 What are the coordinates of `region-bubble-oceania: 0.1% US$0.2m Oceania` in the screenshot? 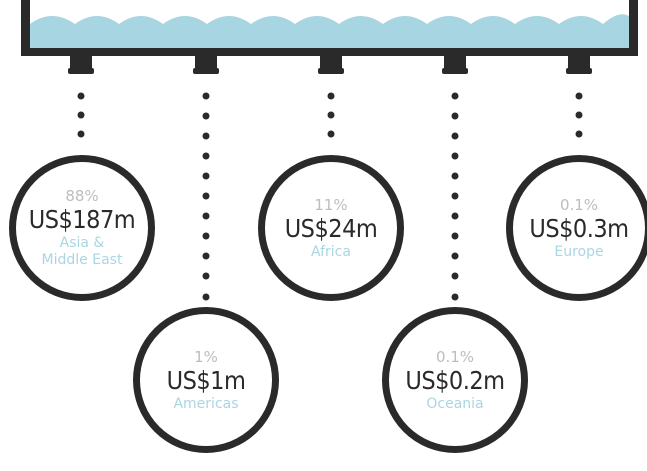 It's located at (455, 380).